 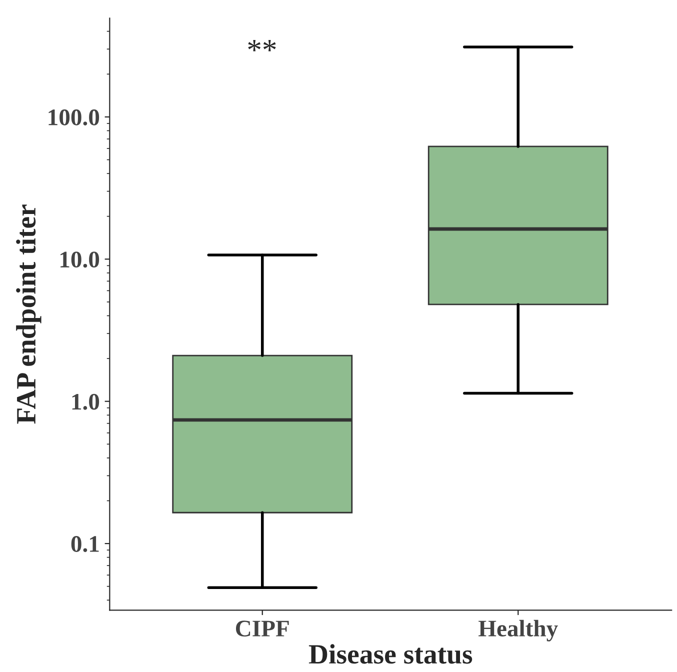 What do you see at coordinates (80, 260) in the screenshot?
I see `y-tick-label: 10.0` at bounding box center [80, 260].